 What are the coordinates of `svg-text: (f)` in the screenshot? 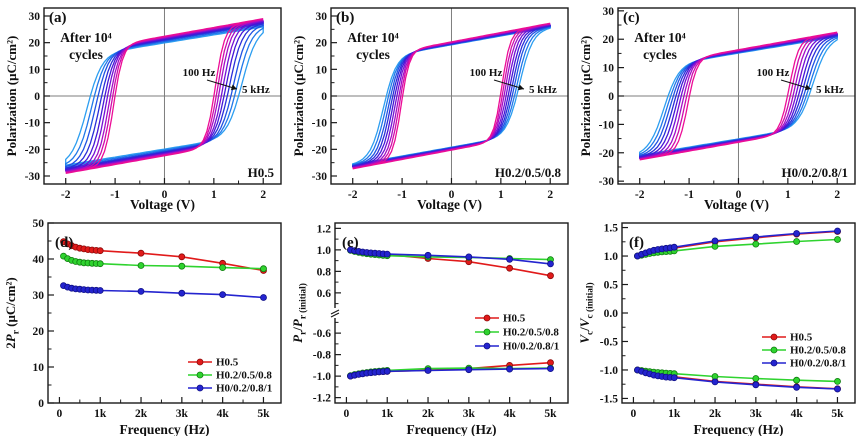 It's located at (636, 243).